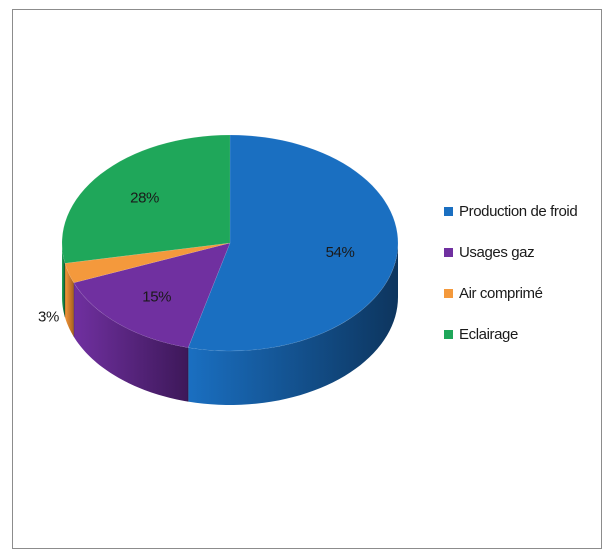 The height and width of the screenshot is (549, 606). What do you see at coordinates (48, 317) in the screenshot?
I see `data-label-air-comprime: 3%` at bounding box center [48, 317].